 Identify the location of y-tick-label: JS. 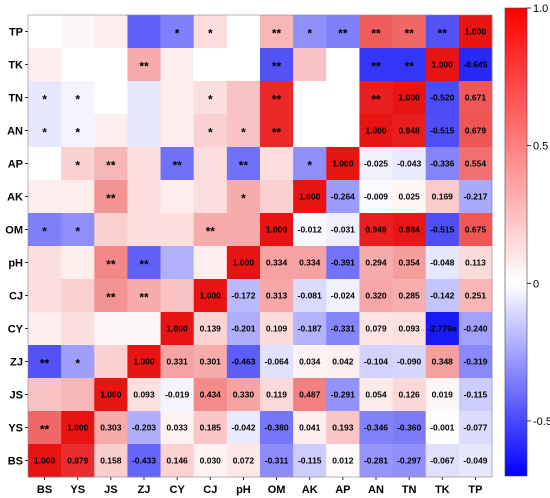
(16, 396).